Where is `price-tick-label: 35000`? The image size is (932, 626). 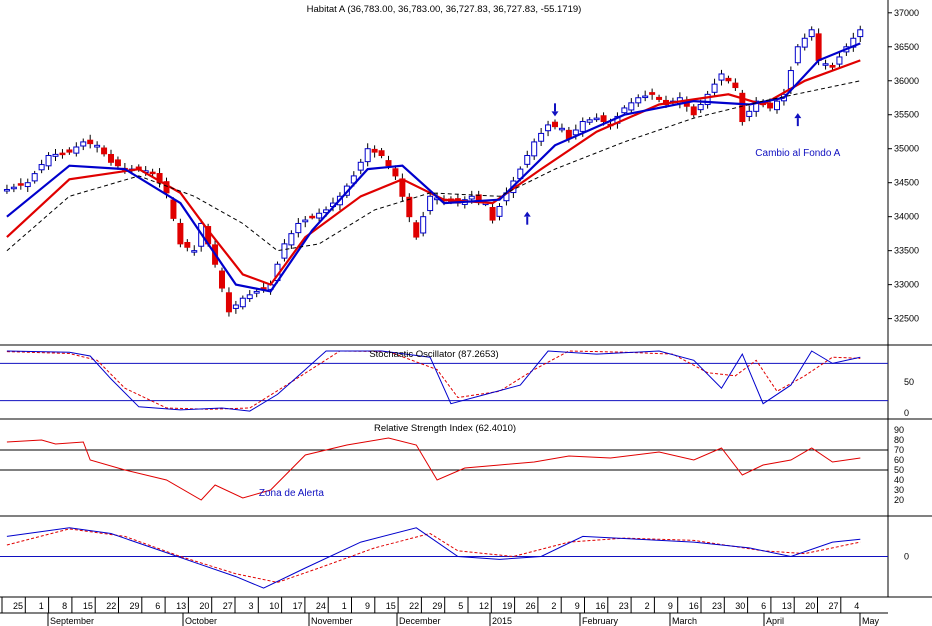 price-tick-label: 35000 is located at coordinates (906, 149).